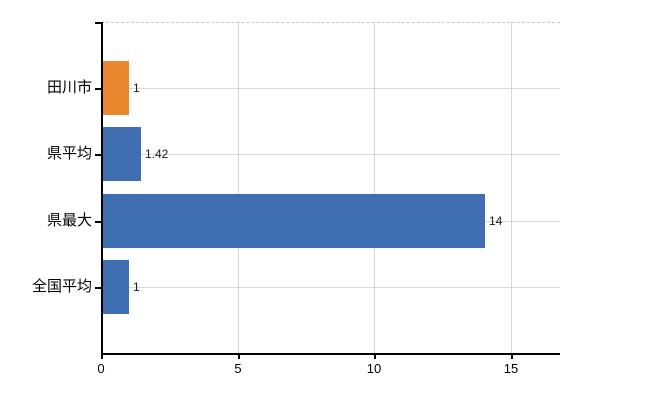 This screenshot has width=650, height=400. I want to click on value-label: 14, so click(496, 221).